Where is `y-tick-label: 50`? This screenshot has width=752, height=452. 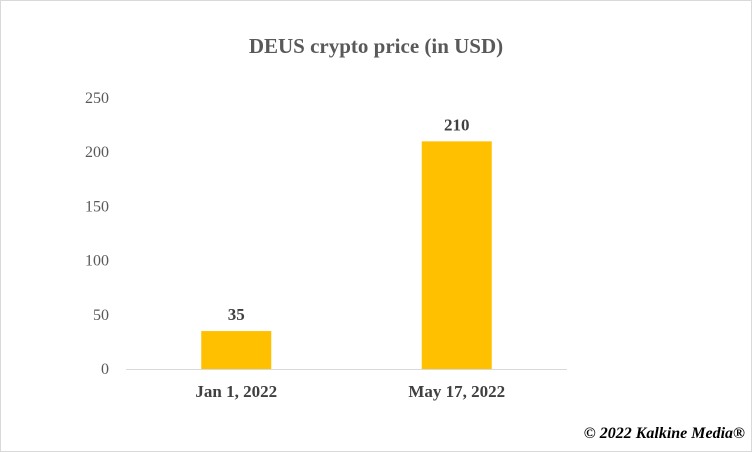
y-tick-label: 50 is located at coordinates (101, 315).